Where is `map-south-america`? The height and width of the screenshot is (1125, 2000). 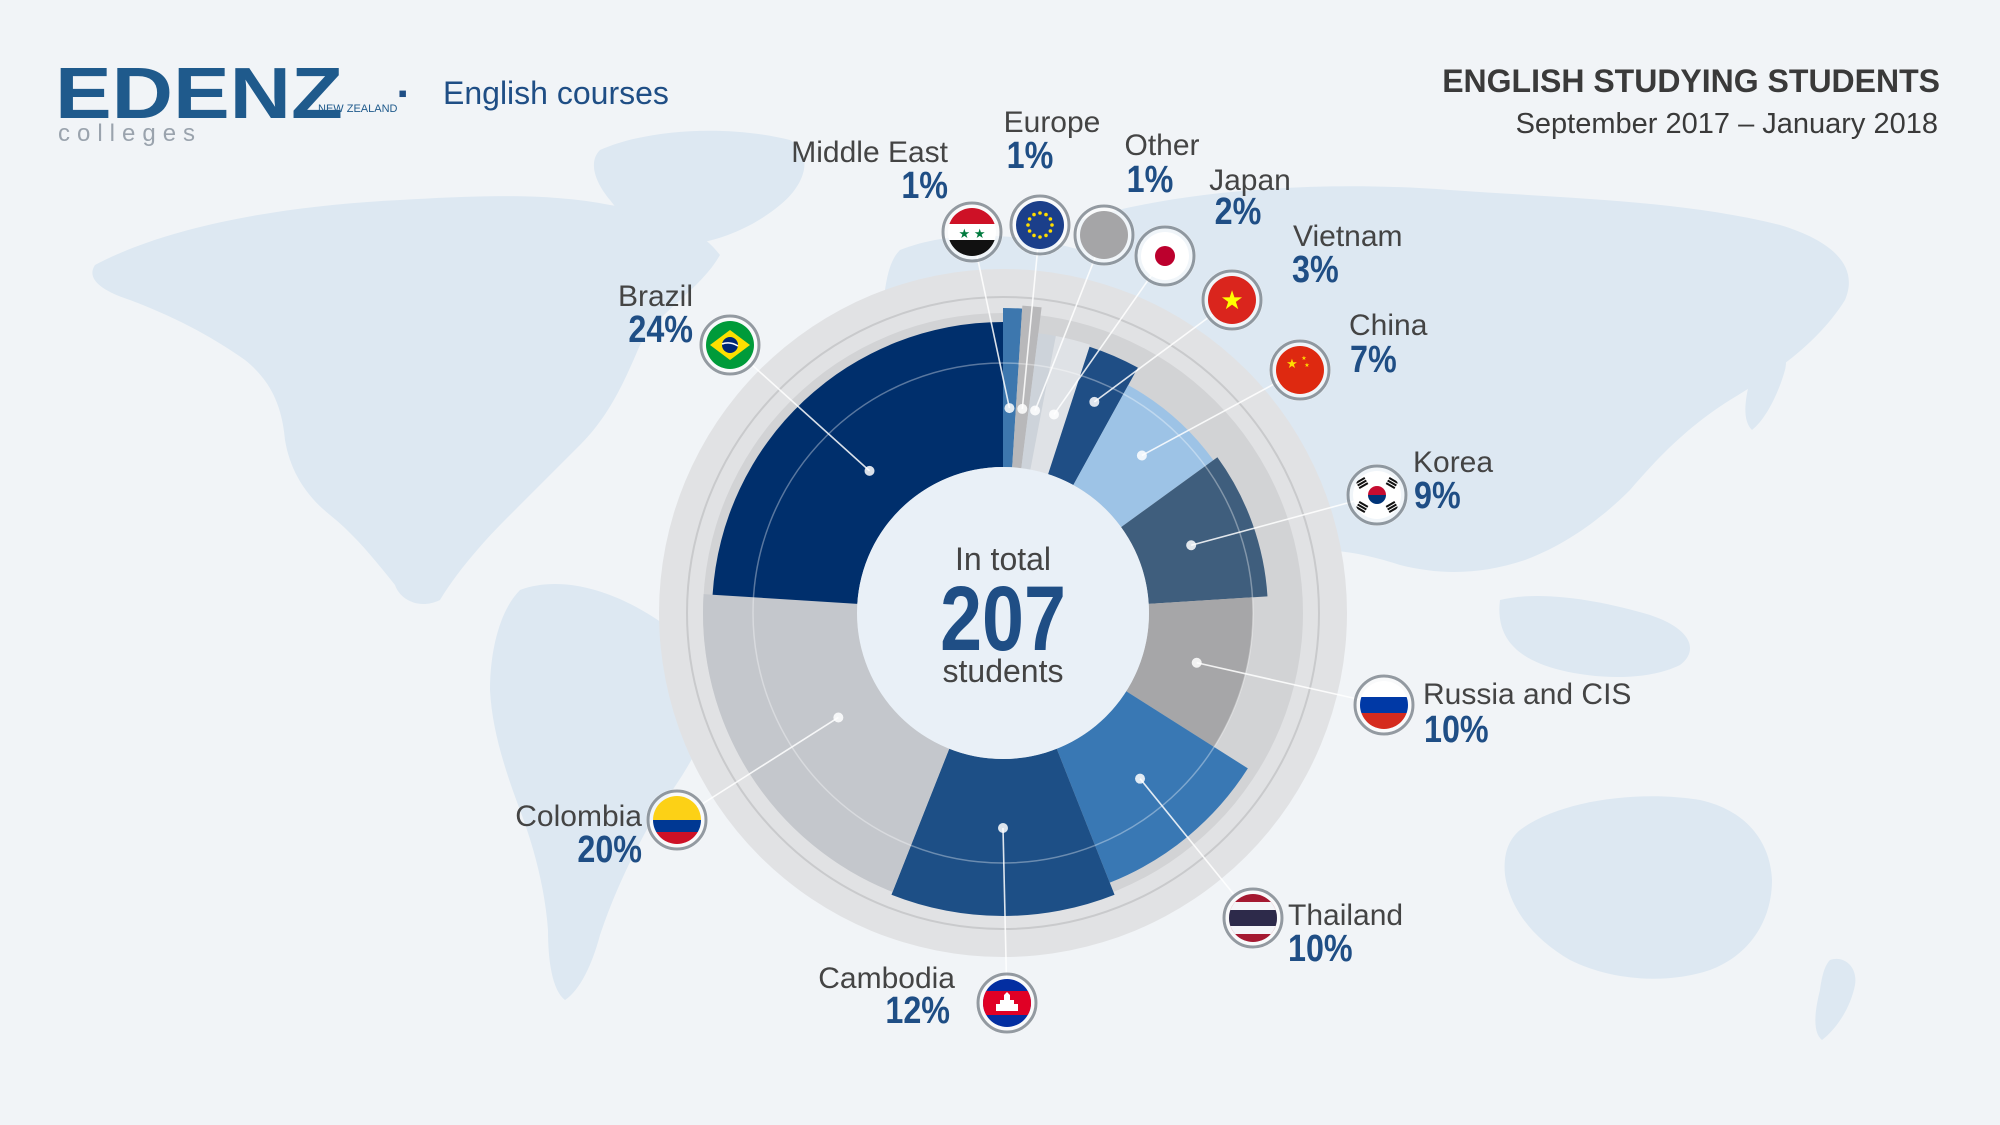
map-south-america is located at coordinates (601, 792).